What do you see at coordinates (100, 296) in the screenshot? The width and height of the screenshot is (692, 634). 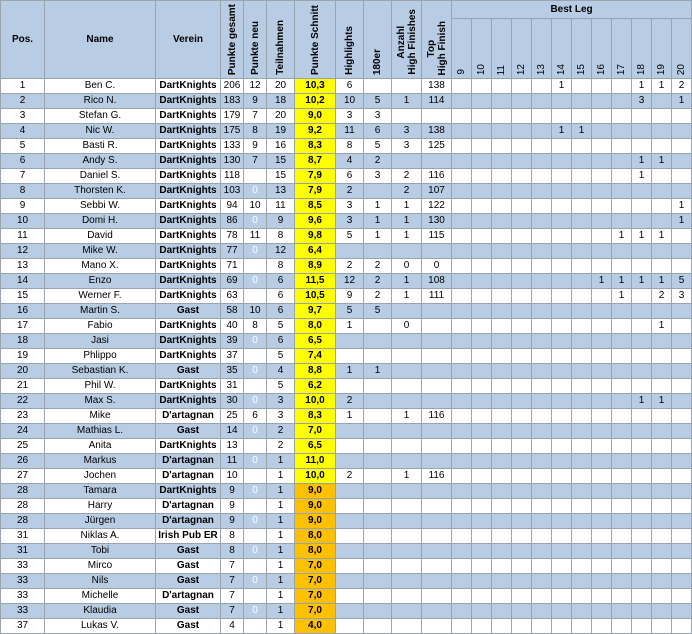 I see `cell: Werner F.` at bounding box center [100, 296].